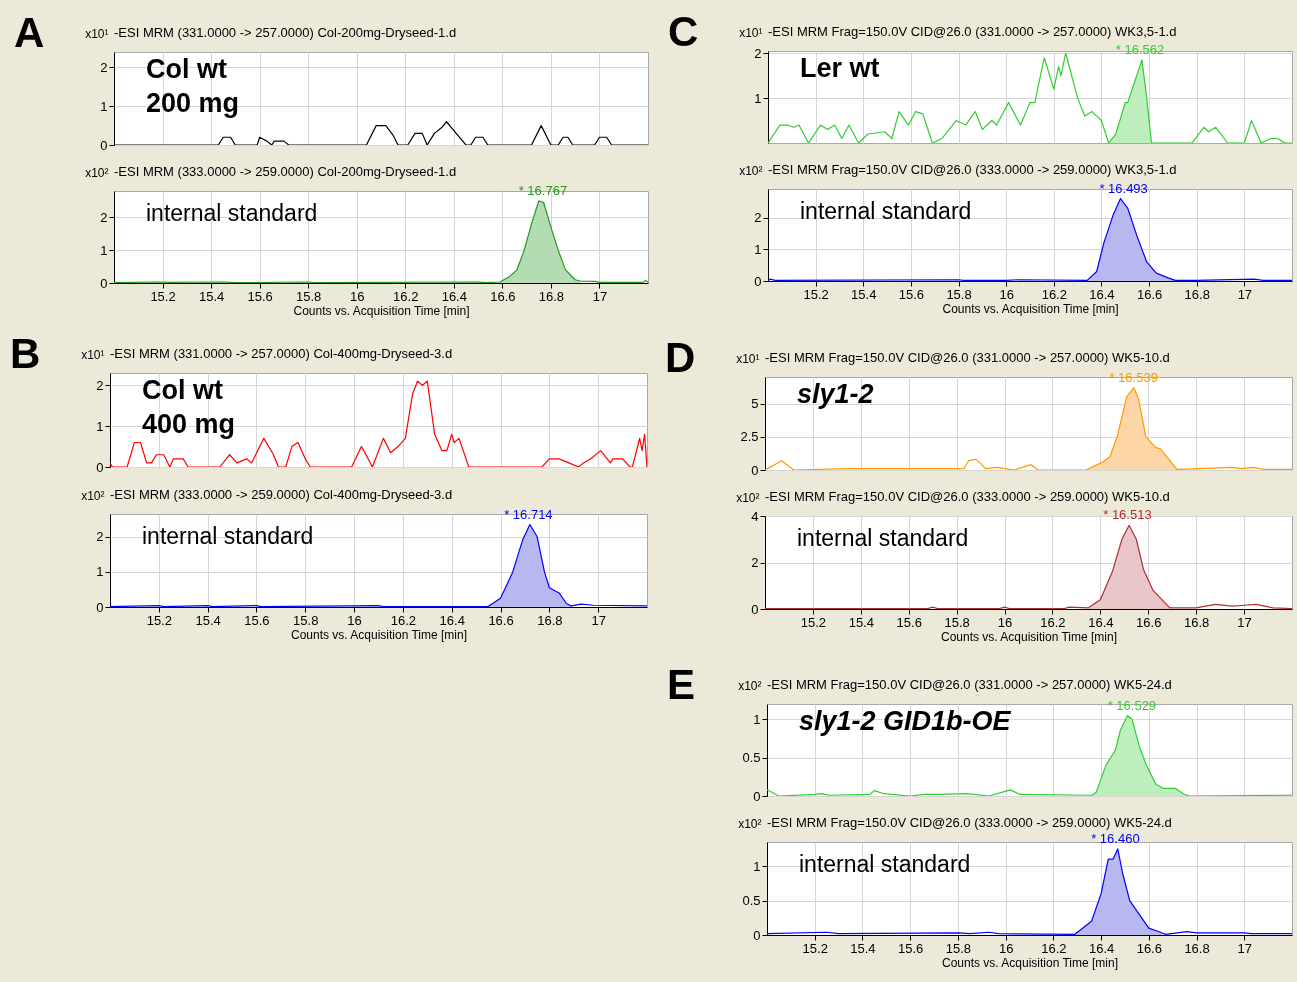 The width and height of the screenshot is (1297, 982). Describe the element at coordinates (189, 407) in the screenshot. I see `annotation: Col wt 400 mg` at that location.